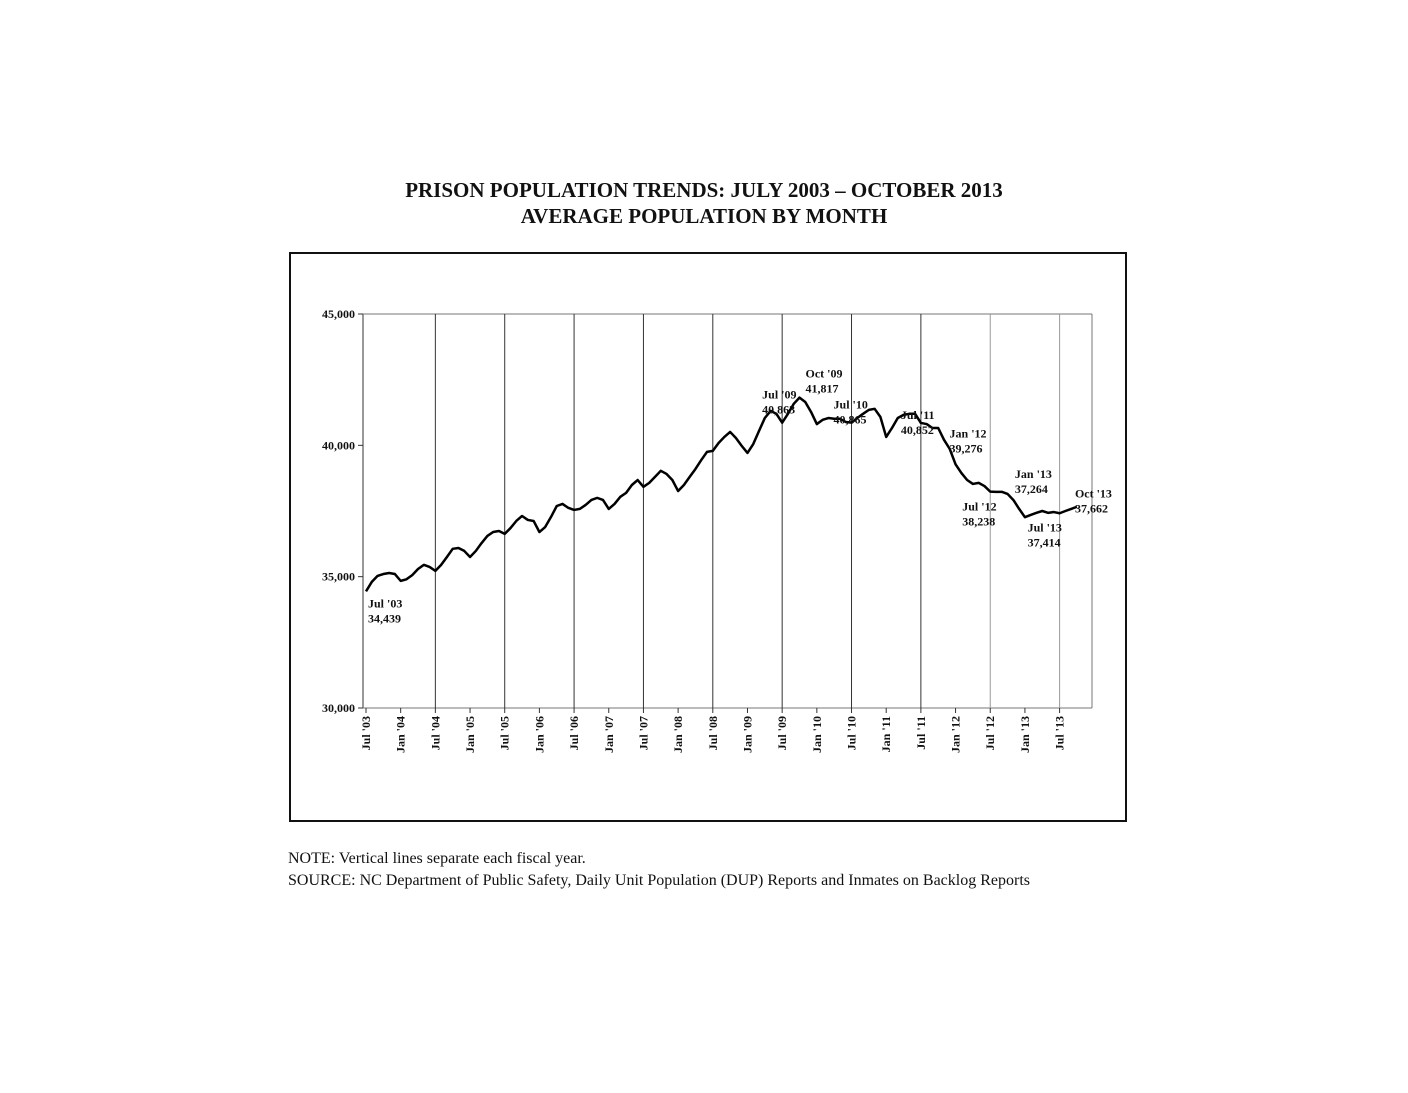 The height and width of the screenshot is (1093, 1408). What do you see at coordinates (917, 430) in the screenshot?
I see `annotation-value: 40,852` at bounding box center [917, 430].